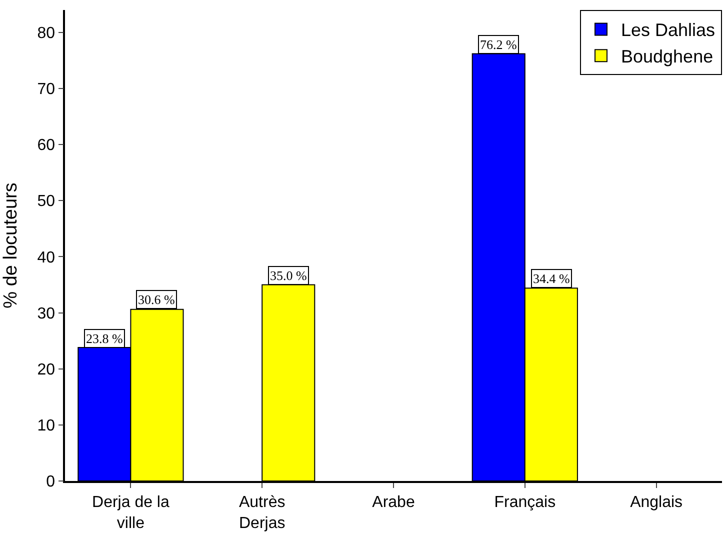  What do you see at coordinates (46, 257) in the screenshot?
I see `y-tick-label: 40` at bounding box center [46, 257].